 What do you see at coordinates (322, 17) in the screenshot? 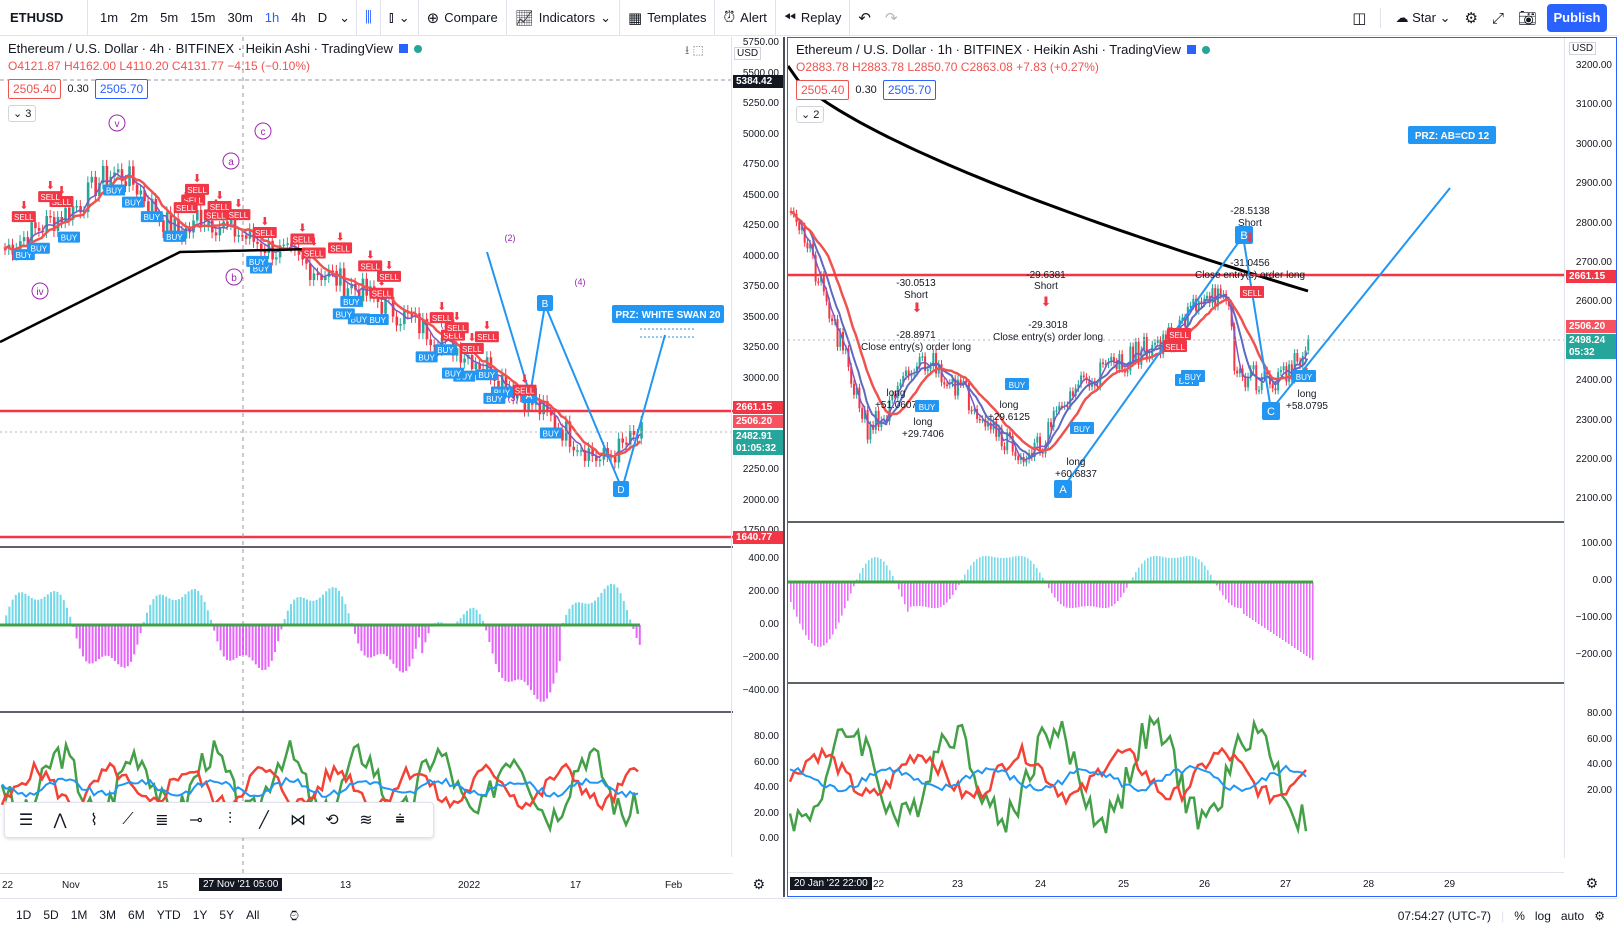
I see `timeframe-D: D` at bounding box center [322, 17].